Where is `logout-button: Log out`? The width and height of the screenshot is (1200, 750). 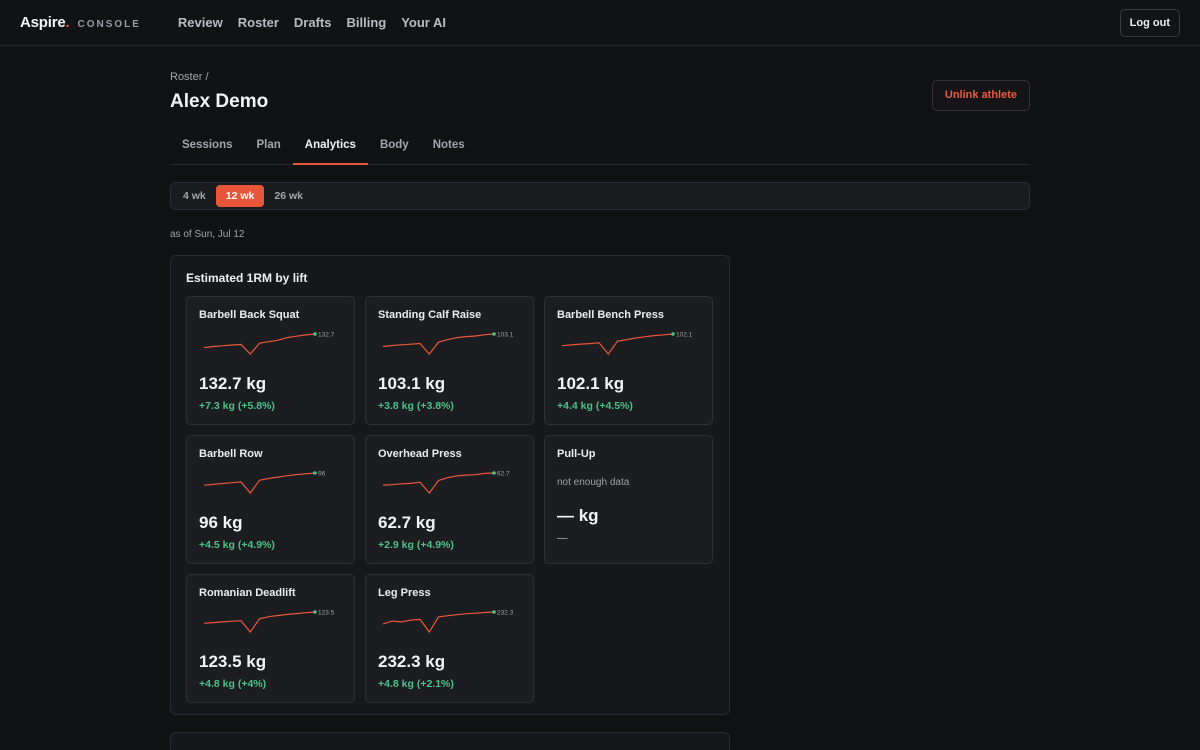
logout-button: Log out is located at coordinates (1149, 22).